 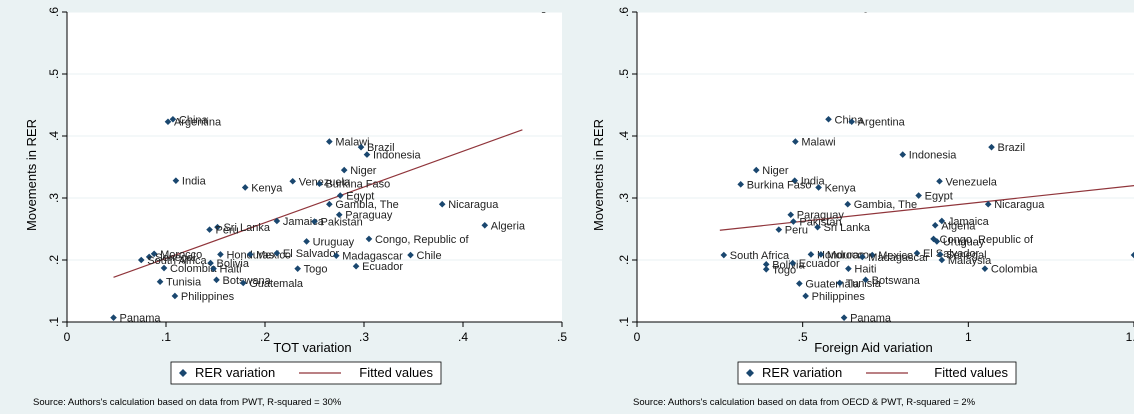 What do you see at coordinates (369, 216) in the screenshot?
I see `point-label: Paraguay` at bounding box center [369, 216].